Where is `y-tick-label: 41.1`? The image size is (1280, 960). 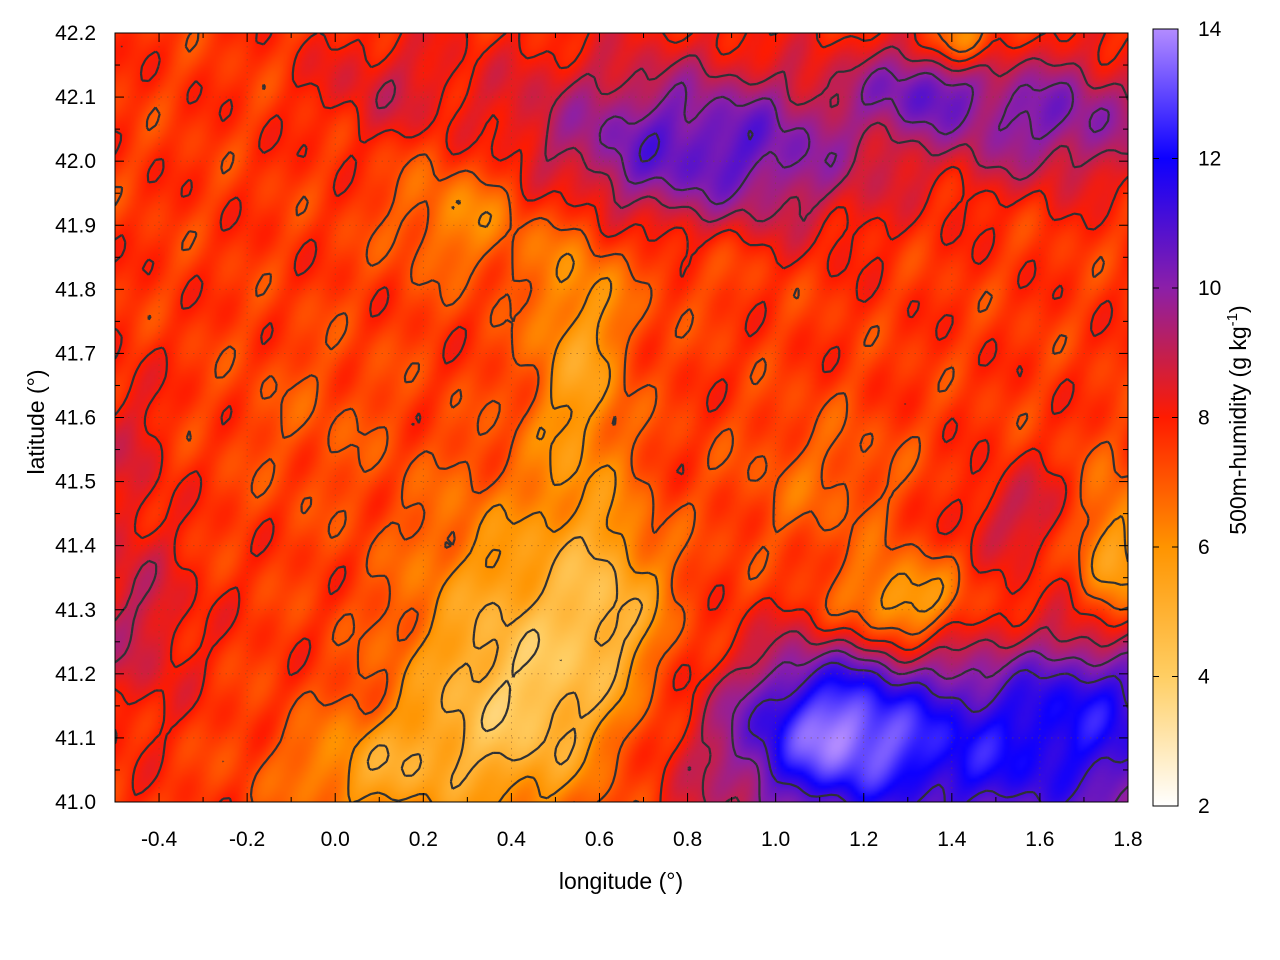
y-tick-label: 41.1 is located at coordinates (75, 738).